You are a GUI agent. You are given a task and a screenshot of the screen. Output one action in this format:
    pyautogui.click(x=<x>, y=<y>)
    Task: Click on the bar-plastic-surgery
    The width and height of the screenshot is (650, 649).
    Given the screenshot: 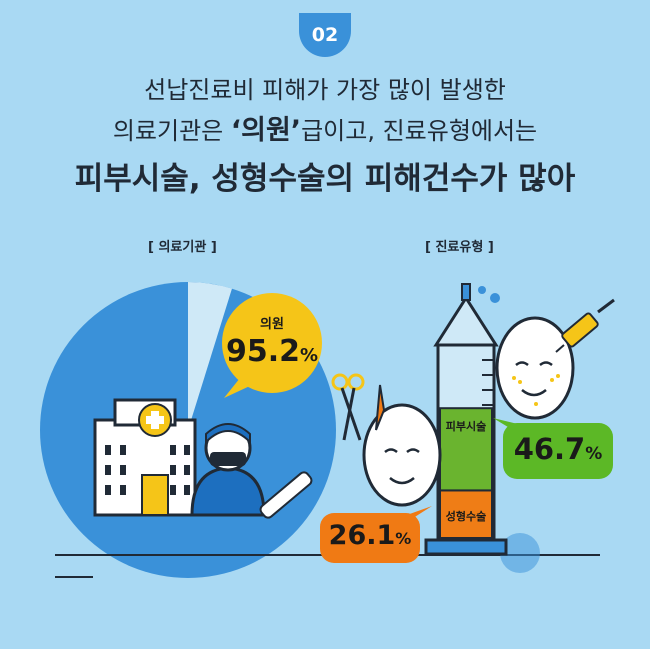 What is the action you would take?
    pyautogui.click(x=466, y=514)
    